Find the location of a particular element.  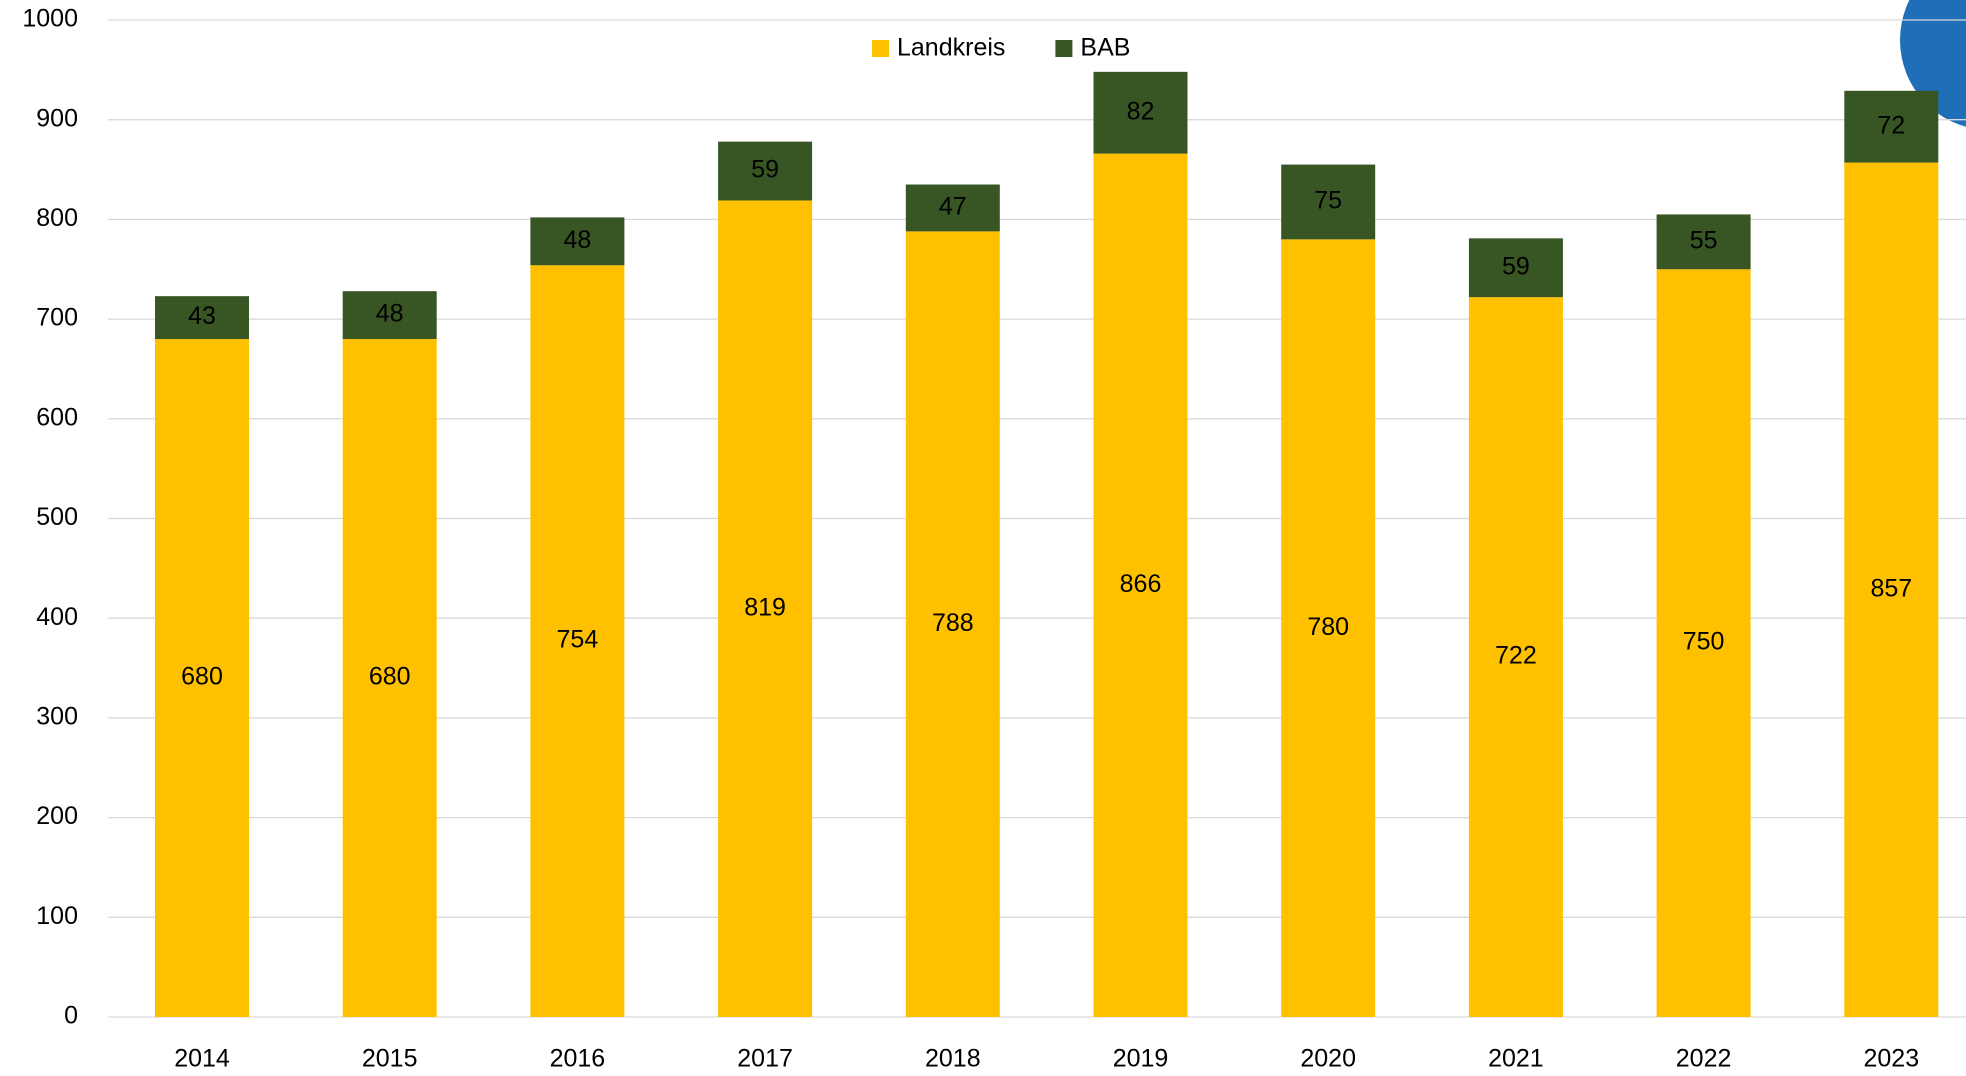

x-tick-label: 2014 is located at coordinates (202, 1059).